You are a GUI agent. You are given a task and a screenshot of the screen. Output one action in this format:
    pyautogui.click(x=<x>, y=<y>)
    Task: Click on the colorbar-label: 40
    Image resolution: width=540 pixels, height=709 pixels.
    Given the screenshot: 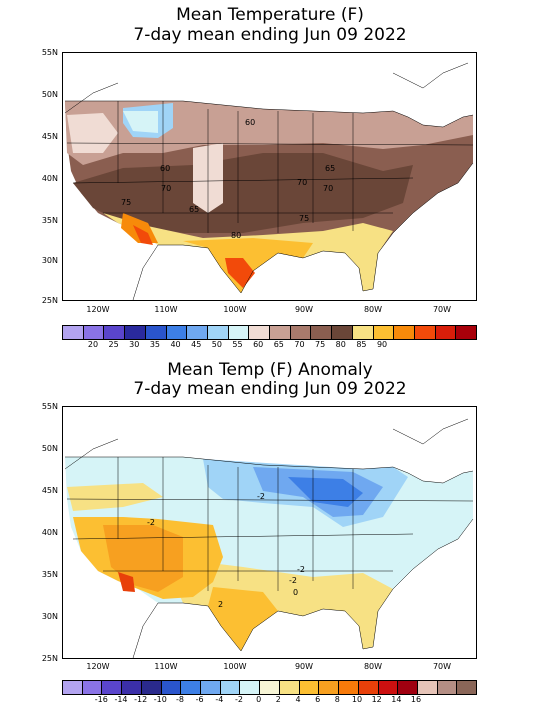 What is the action you would take?
    pyautogui.click(x=175, y=344)
    